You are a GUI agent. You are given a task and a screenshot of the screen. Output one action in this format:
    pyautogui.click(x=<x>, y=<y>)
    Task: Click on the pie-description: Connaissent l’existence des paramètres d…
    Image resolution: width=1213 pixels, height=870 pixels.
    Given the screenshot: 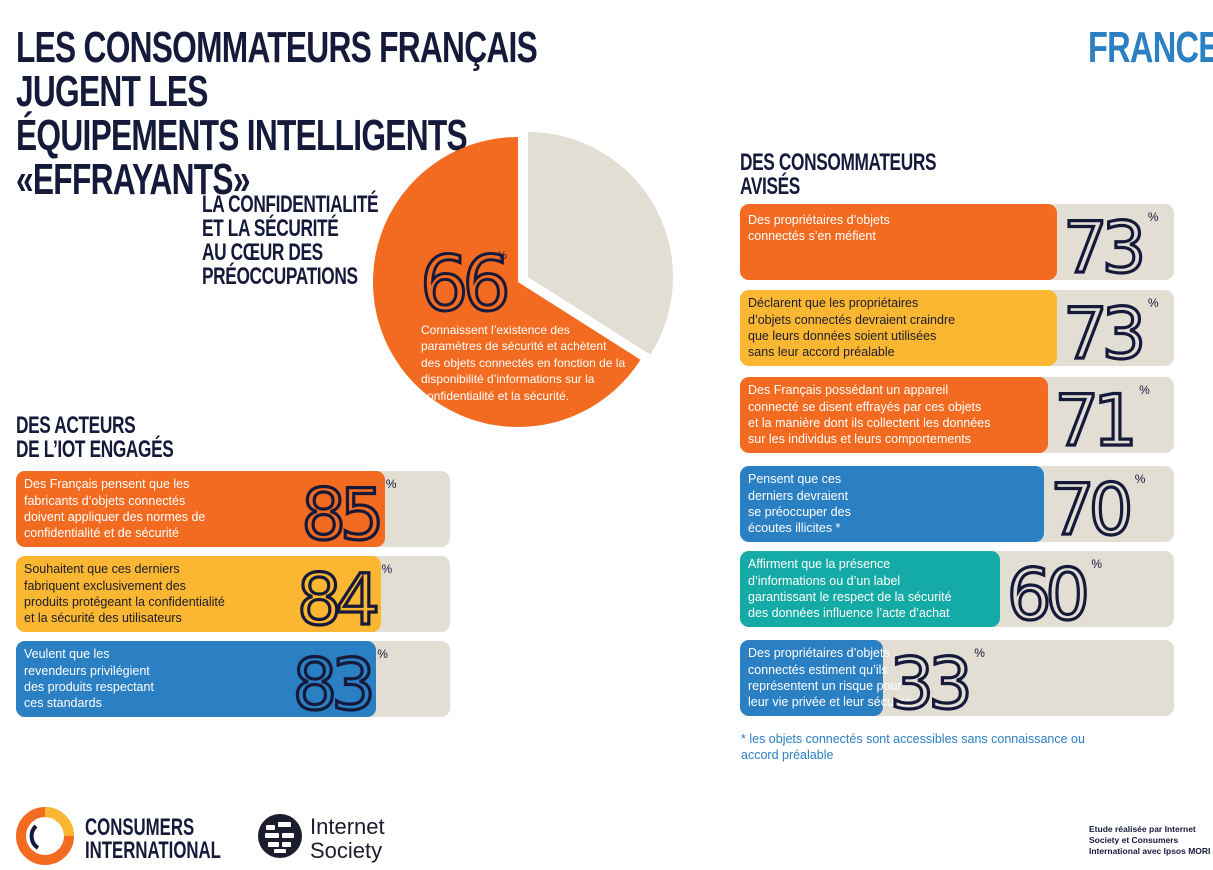 What is the action you would take?
    pyautogui.click(x=523, y=363)
    